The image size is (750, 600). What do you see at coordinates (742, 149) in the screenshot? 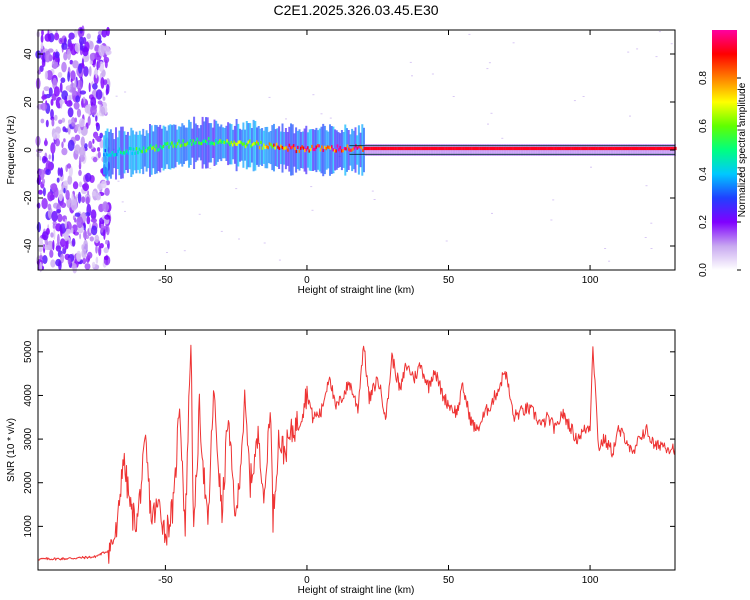
I see `colorbar-label: Normalized spectral amplitude` at bounding box center [742, 149].